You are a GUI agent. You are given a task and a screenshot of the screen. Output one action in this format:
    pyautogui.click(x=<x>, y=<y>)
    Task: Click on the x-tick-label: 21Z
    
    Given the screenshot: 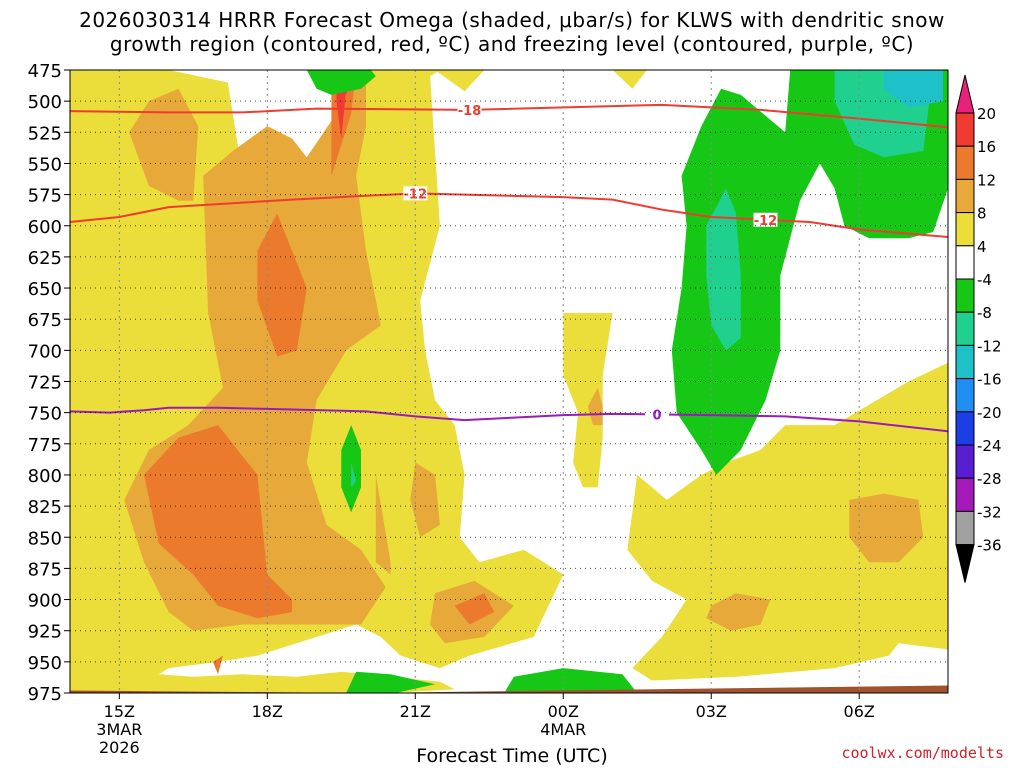 What is the action you would take?
    pyautogui.click(x=415, y=711)
    